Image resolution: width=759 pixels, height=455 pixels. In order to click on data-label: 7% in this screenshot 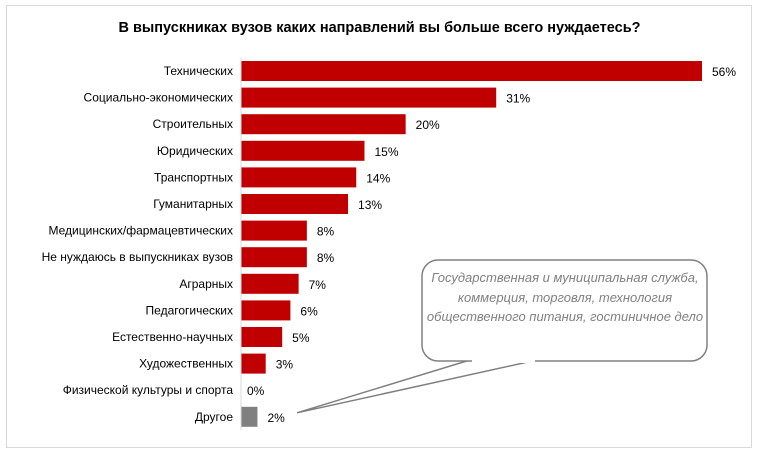, I will do `click(318, 285)`.